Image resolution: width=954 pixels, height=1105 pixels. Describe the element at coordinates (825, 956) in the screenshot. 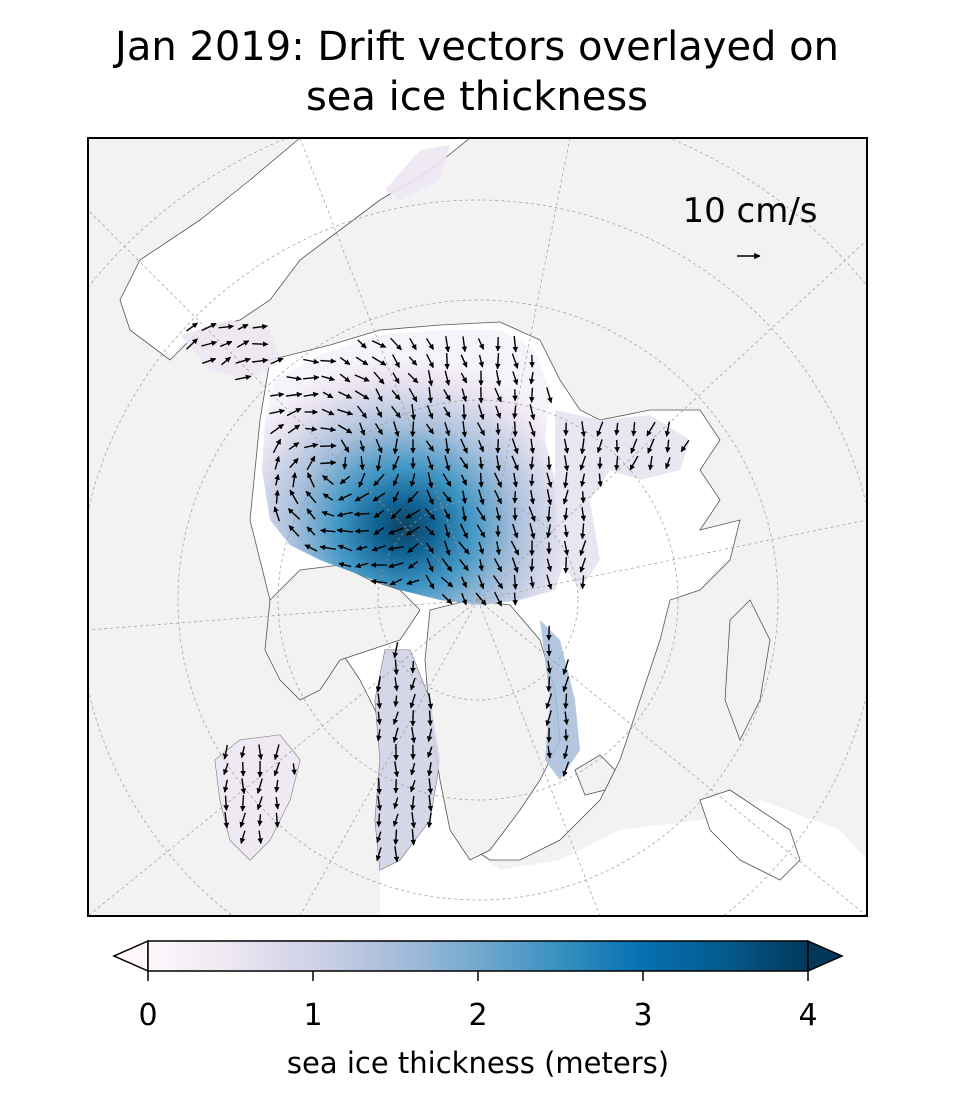

I see `colorbar-extend-high` at that location.